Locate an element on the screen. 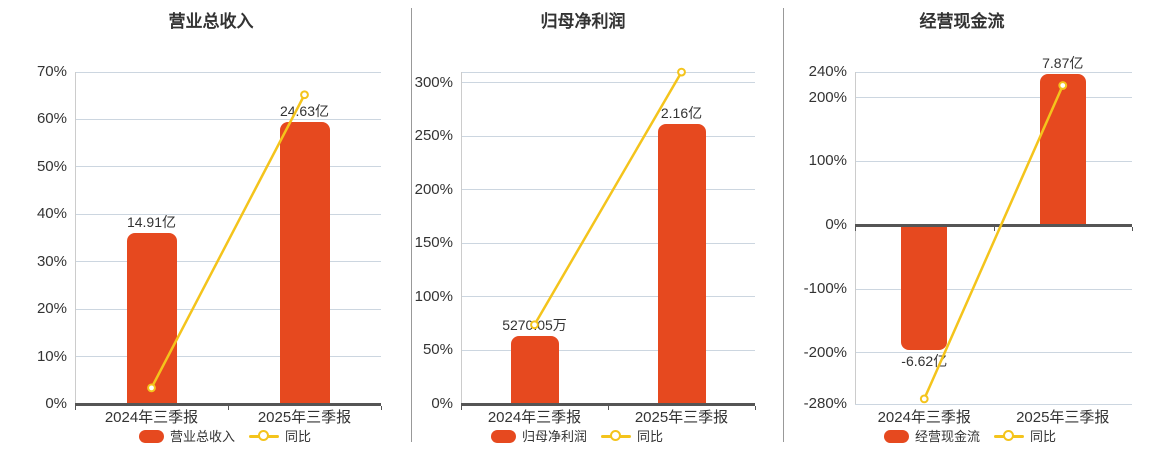  y-tick-label: 150% is located at coordinates (433, 243).